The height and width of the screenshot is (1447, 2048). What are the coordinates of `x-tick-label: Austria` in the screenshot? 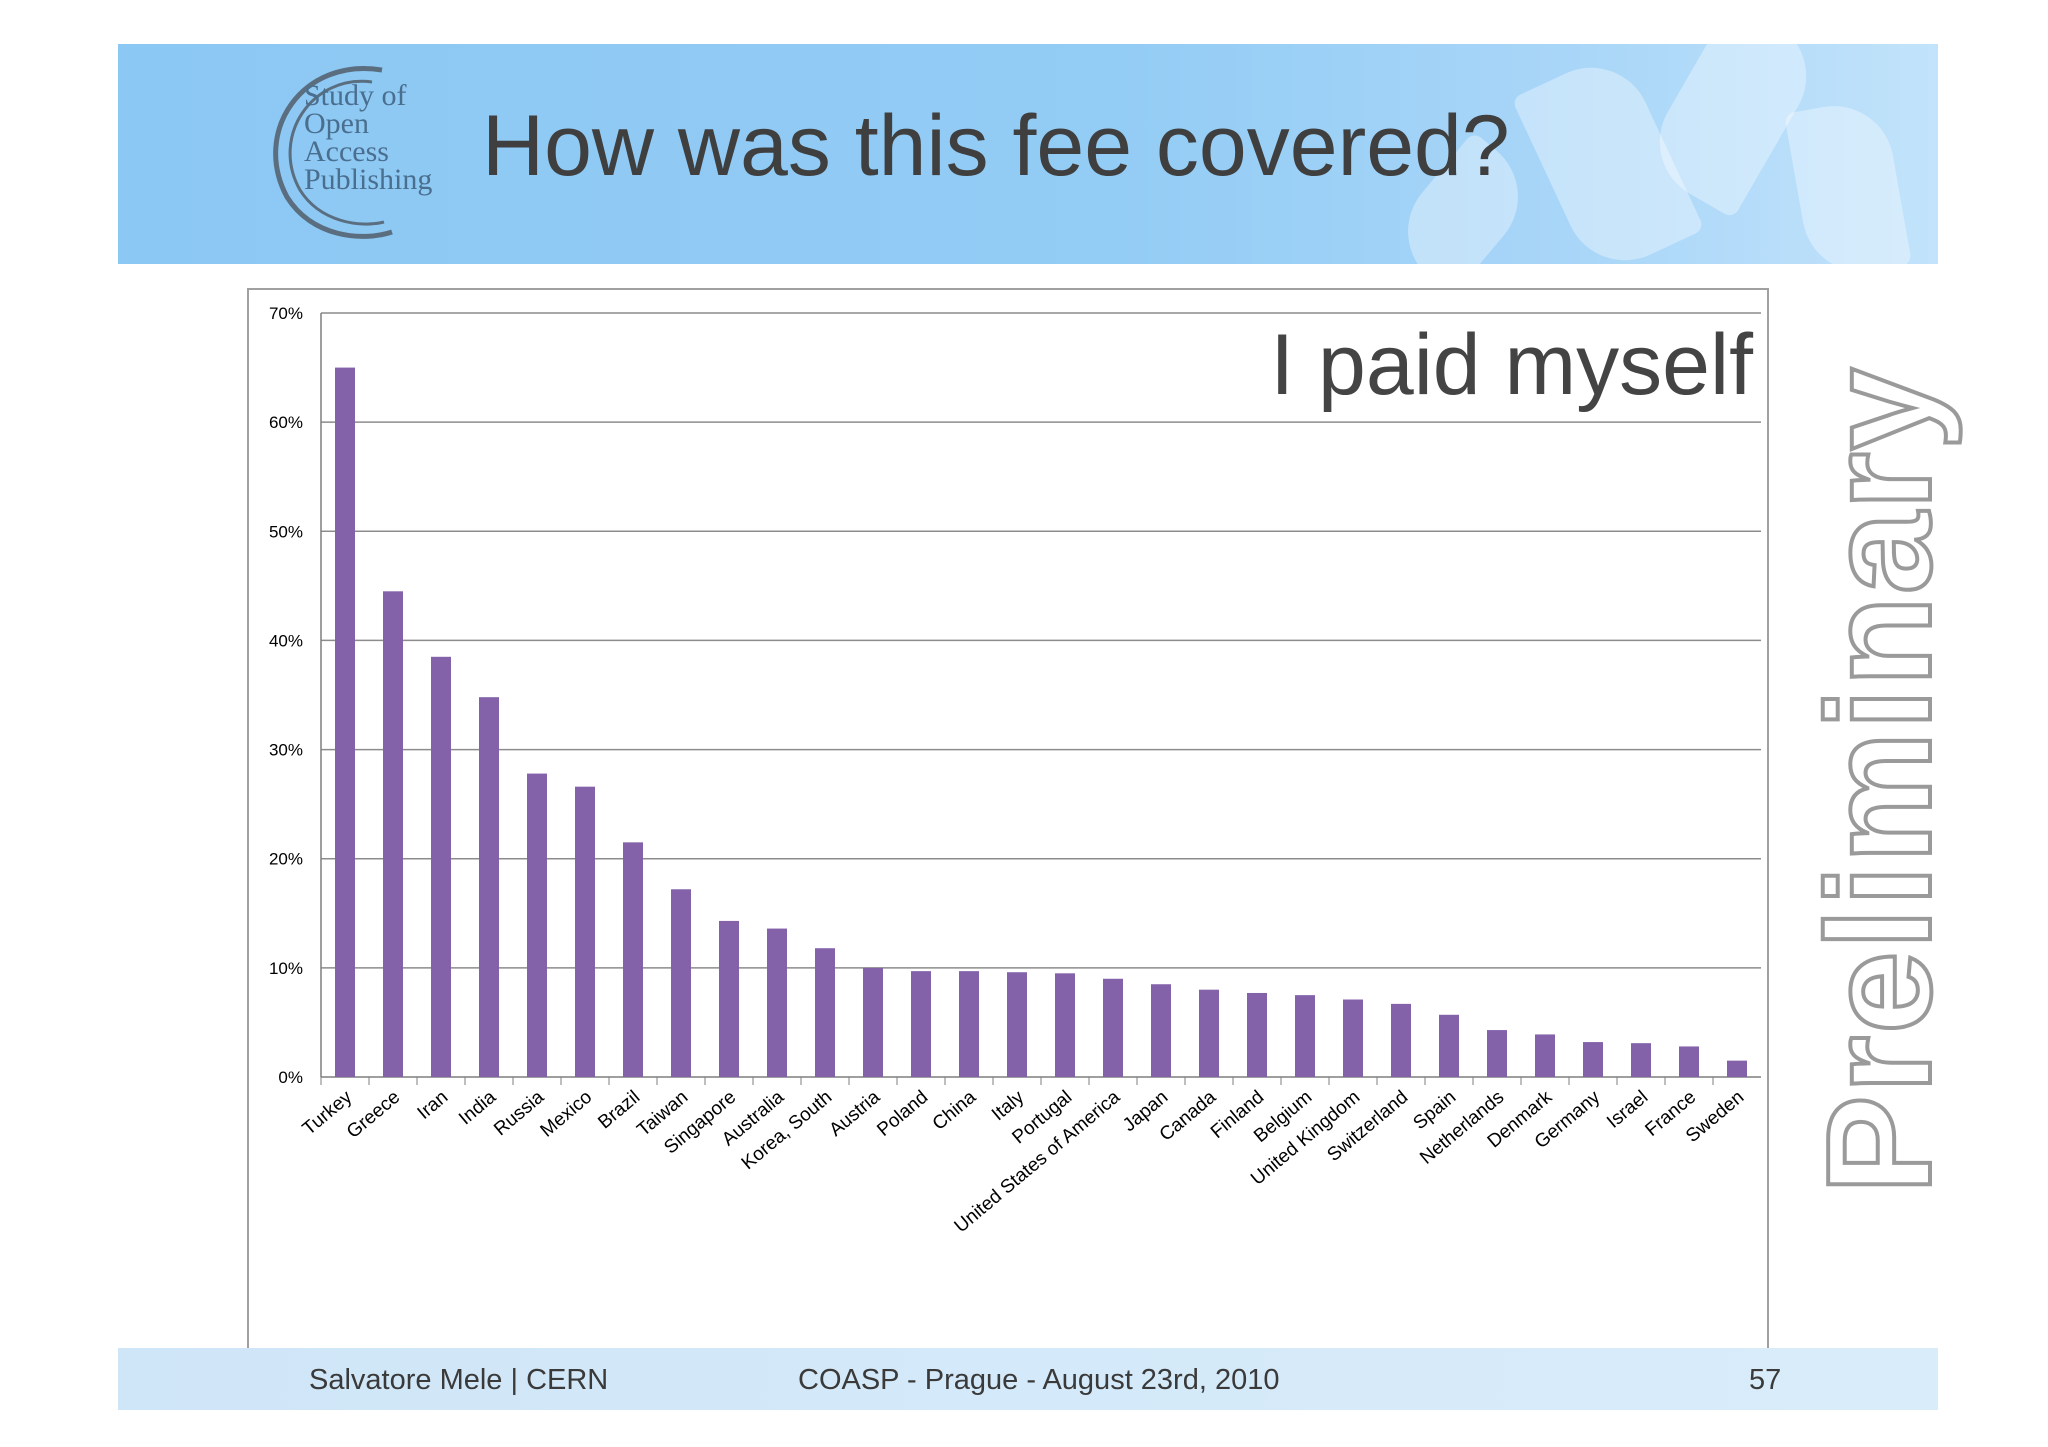 It's located at (854, 1113).